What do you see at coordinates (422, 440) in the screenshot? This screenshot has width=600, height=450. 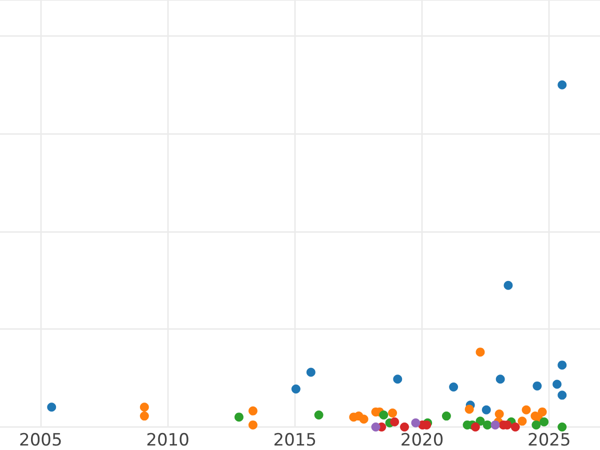 I see `x-tick-label: 2020` at bounding box center [422, 440].